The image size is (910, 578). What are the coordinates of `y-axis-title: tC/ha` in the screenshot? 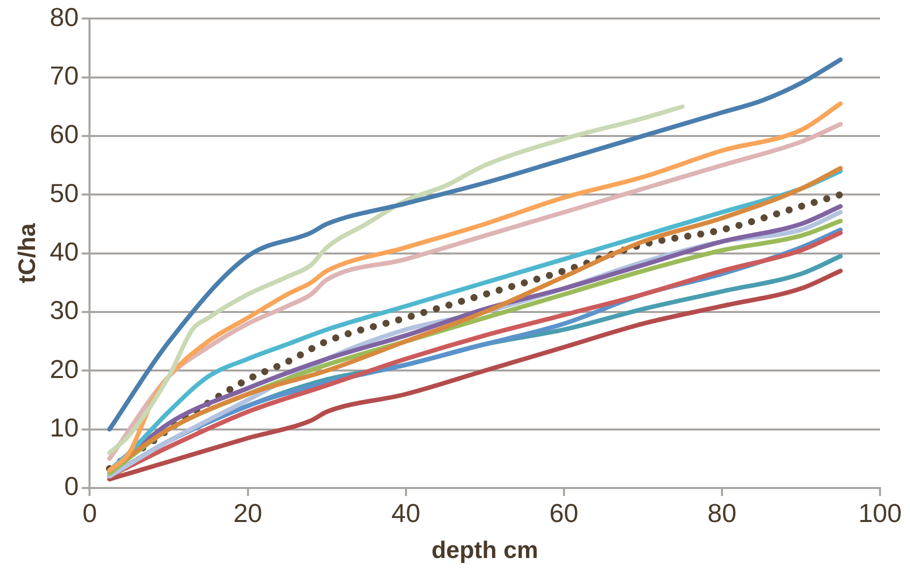 It's located at (28, 253).